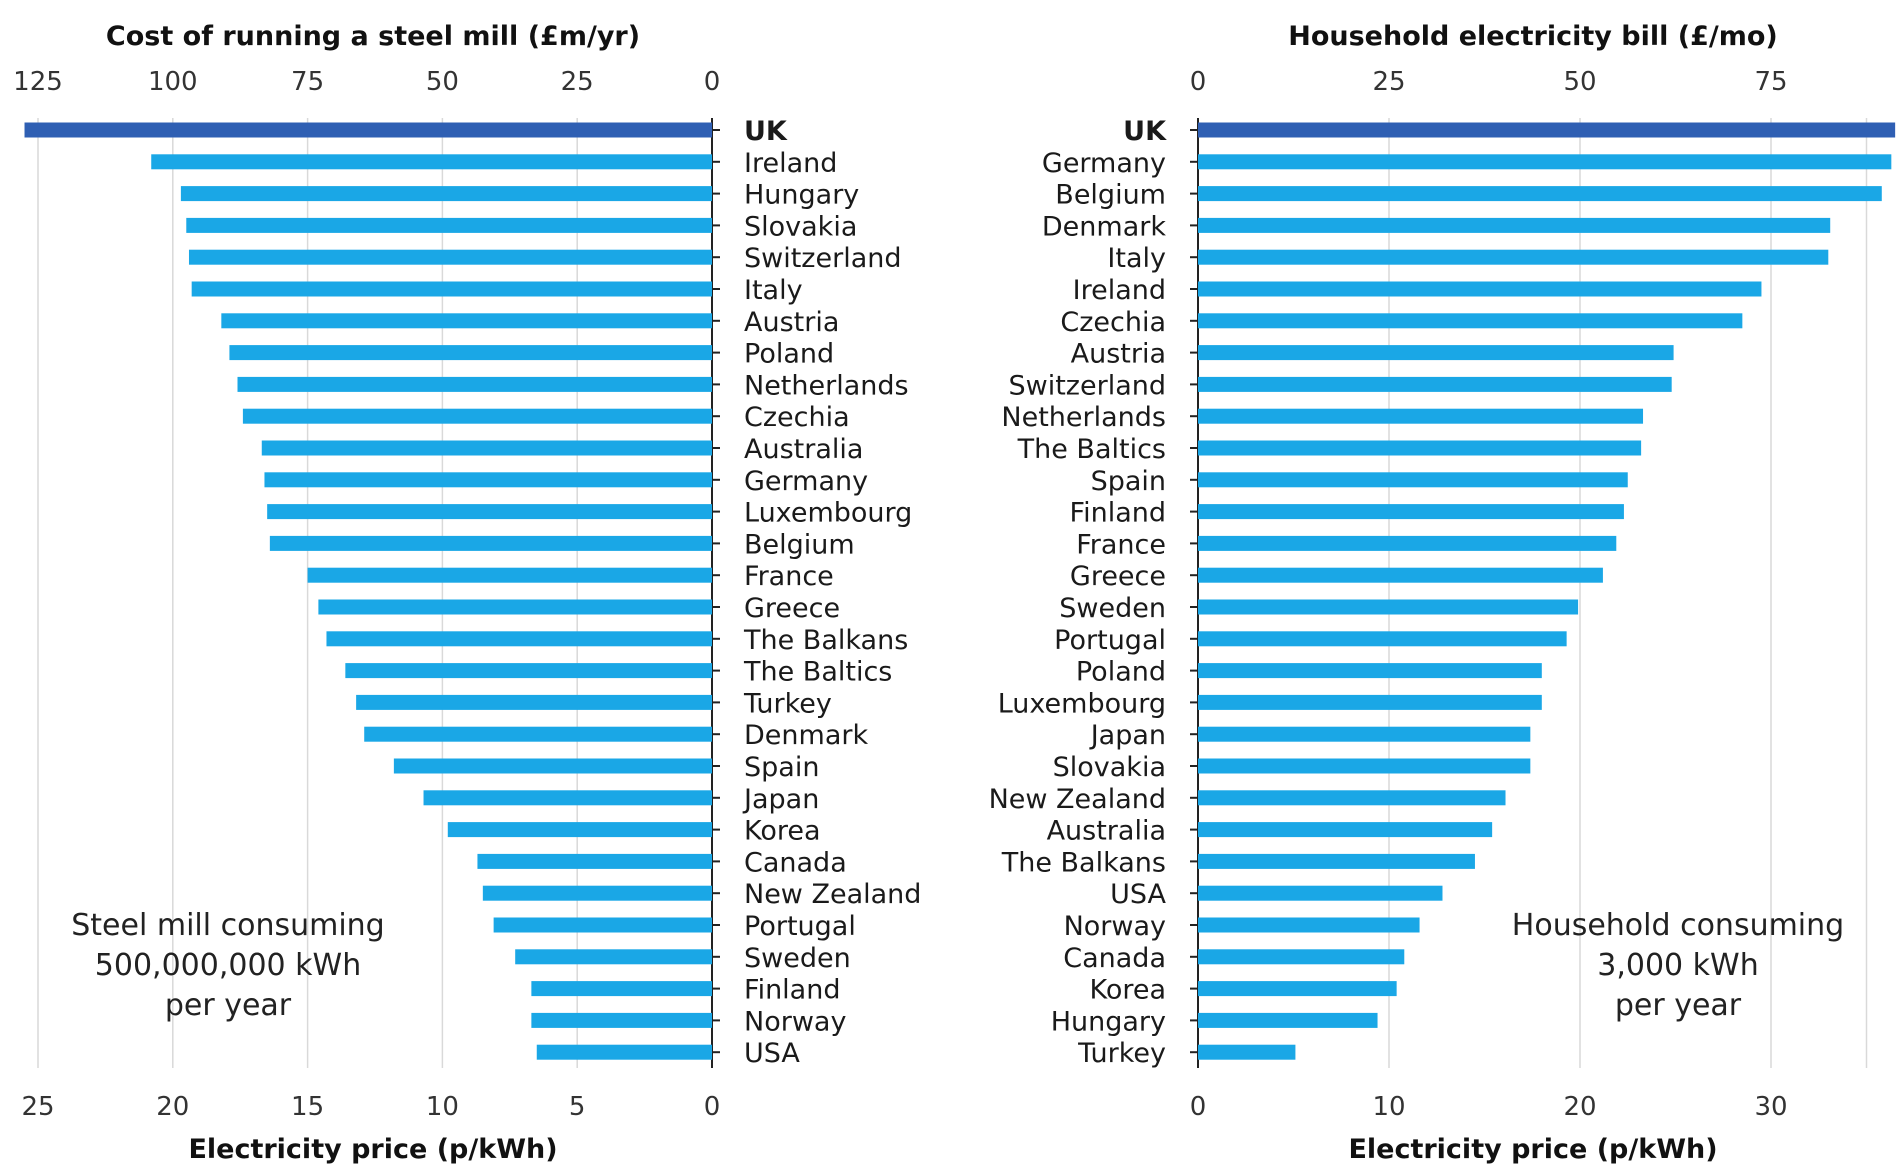 This screenshot has height=1176, width=1904. Describe the element at coordinates (173, 82) in the screenshot. I see `top-tick-label: 100` at that location.